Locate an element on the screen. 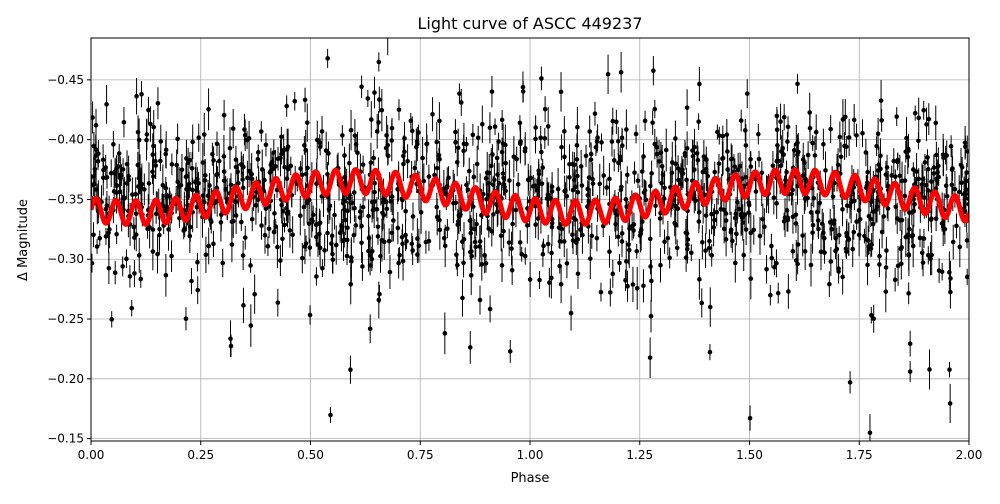 This screenshot has height=504, width=1000. y-tick-label: −0.45 is located at coordinates (65, 80).